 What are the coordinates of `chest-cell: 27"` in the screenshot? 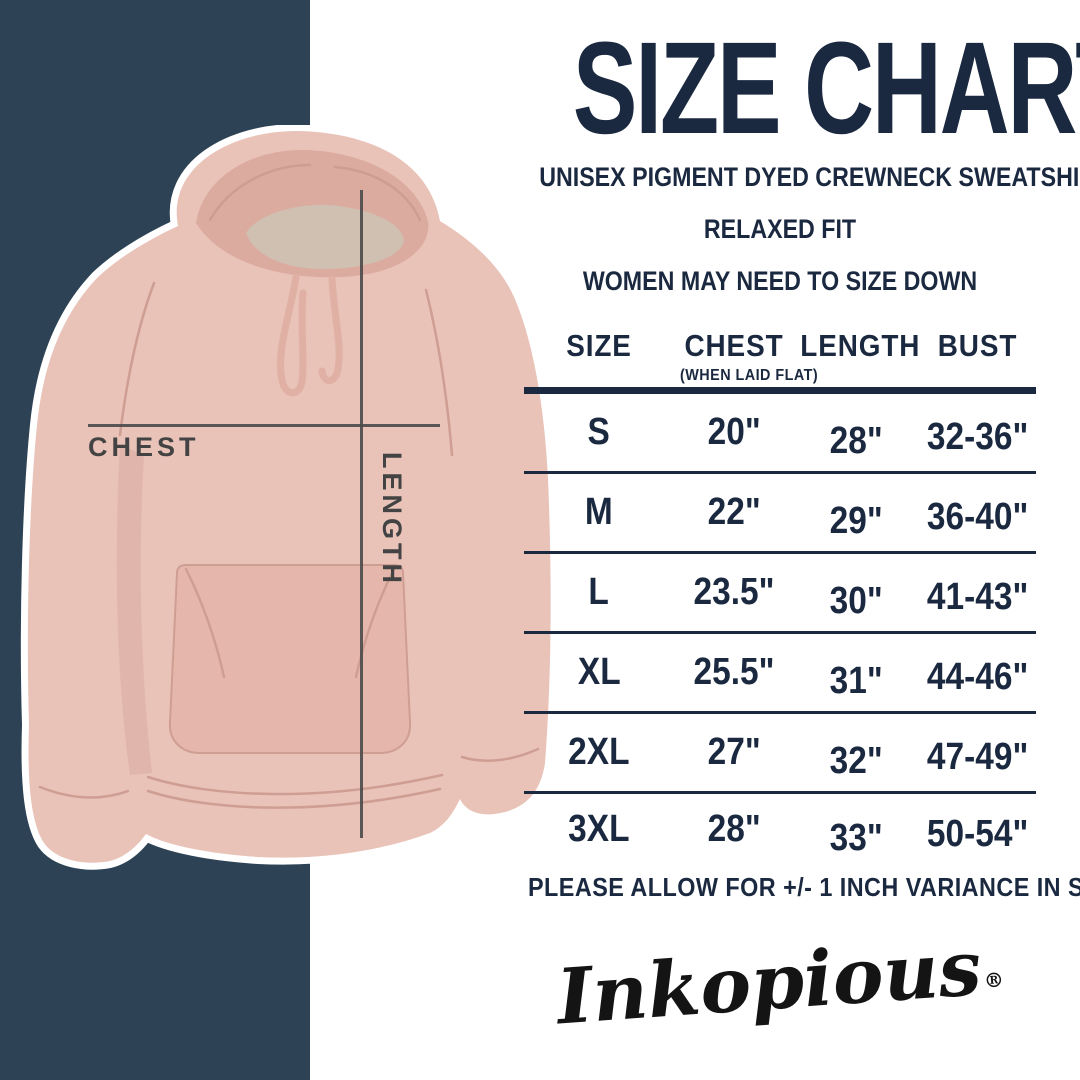 It's located at (734, 752).